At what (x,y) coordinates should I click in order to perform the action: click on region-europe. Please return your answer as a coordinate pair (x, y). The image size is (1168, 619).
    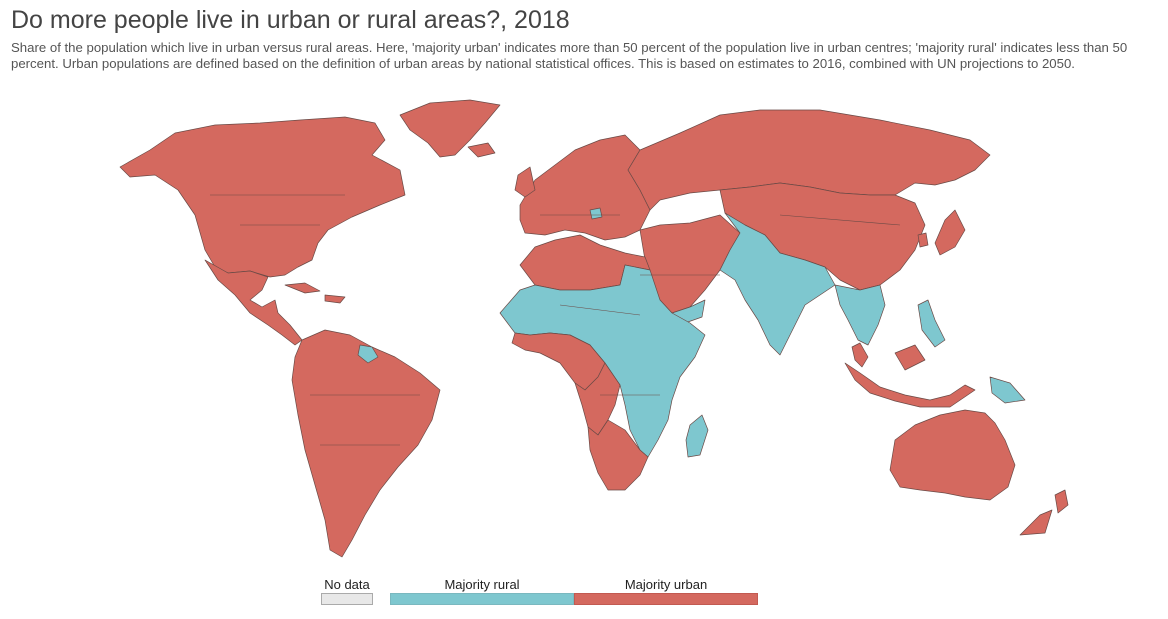
    Looking at the image, I should click on (585, 187).